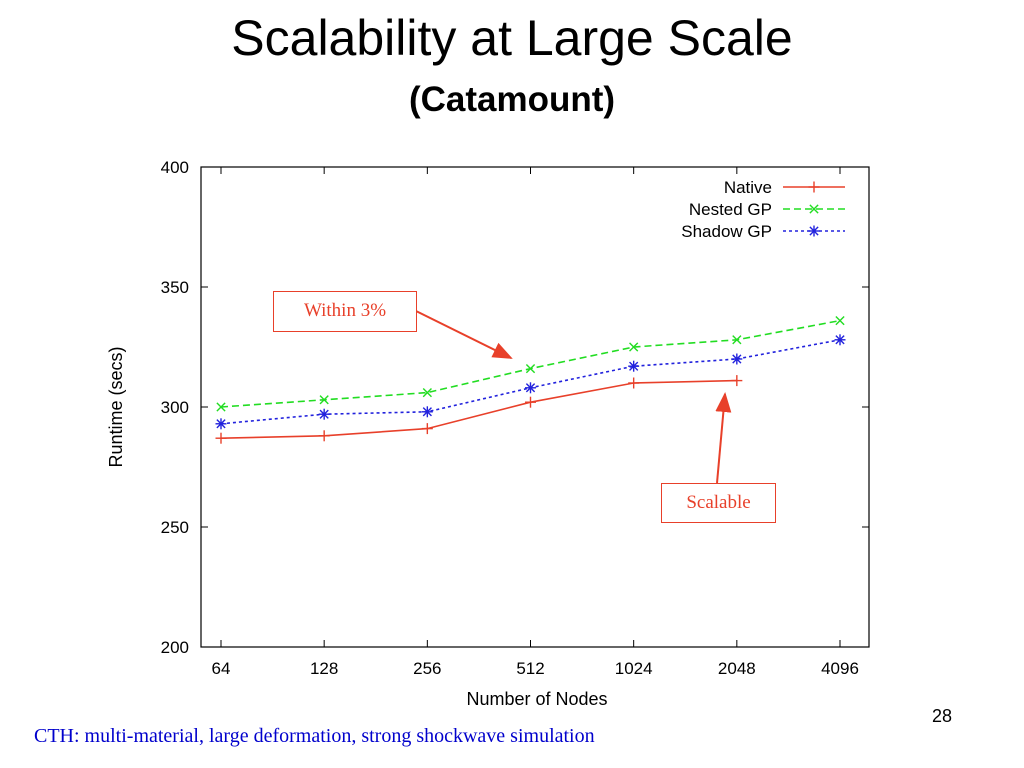 This screenshot has height=768, width=1024. I want to click on y-axis-label: Runtime (secs), so click(116, 406).